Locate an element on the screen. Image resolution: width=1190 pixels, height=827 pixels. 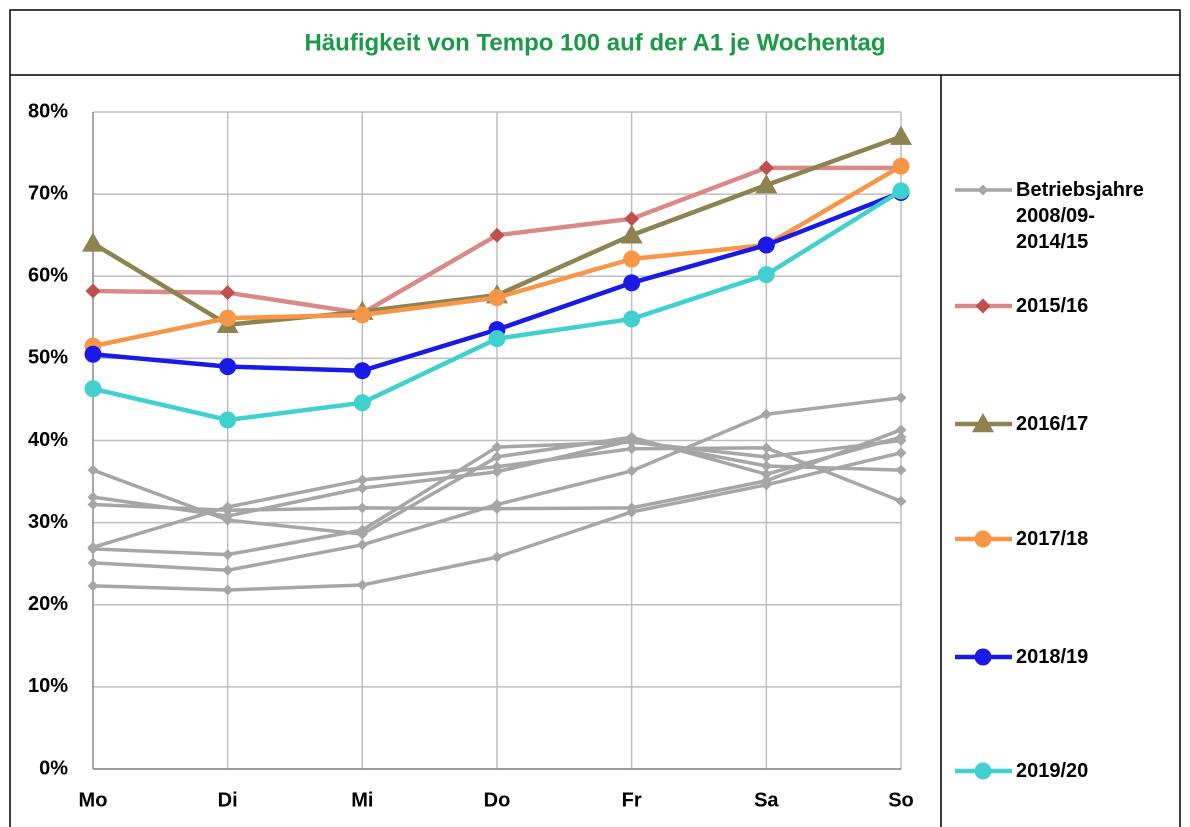
y-tick-label: 60% is located at coordinates (48, 276).